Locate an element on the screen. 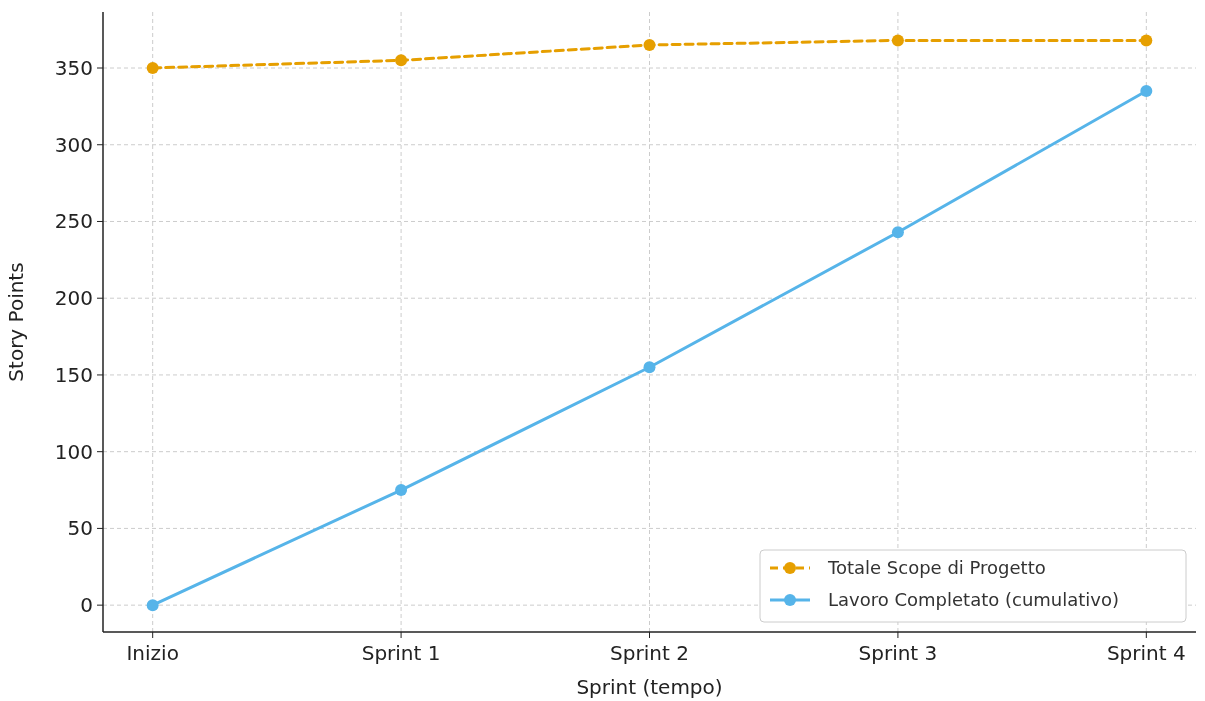 This screenshot has width=1205, height=701. y-tick-label: 200 is located at coordinates (73, 298).